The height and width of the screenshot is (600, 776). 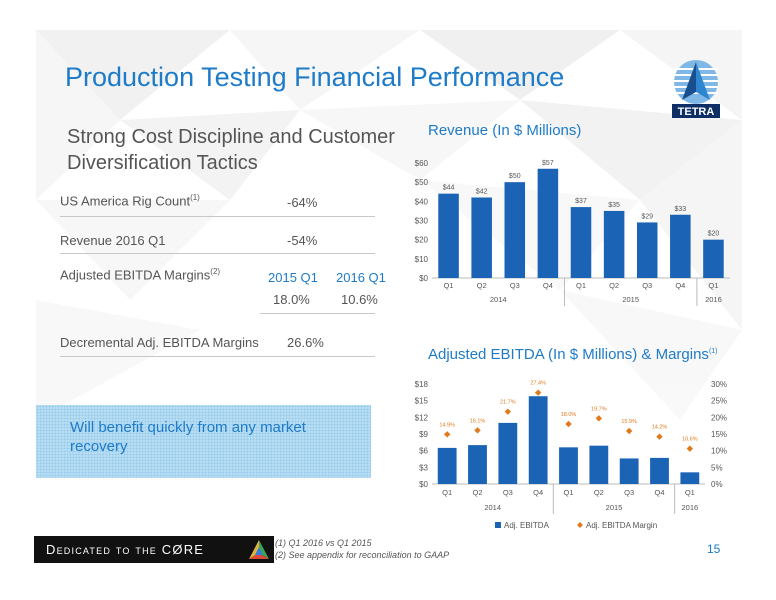 I want to click on margin-data-label: 15.9%, so click(x=629, y=422).